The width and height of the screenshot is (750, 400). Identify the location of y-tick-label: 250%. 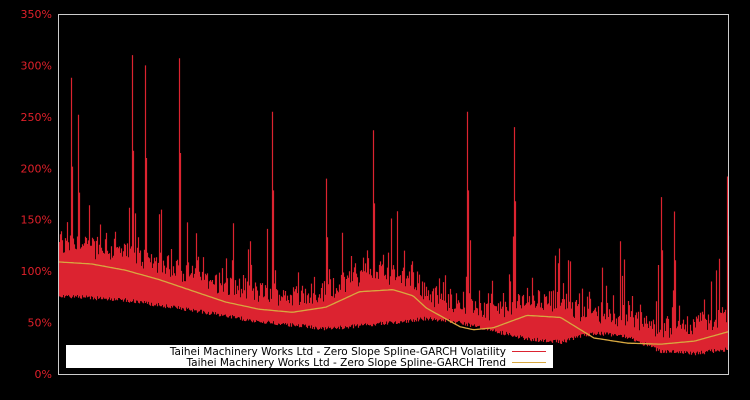
(36, 117).